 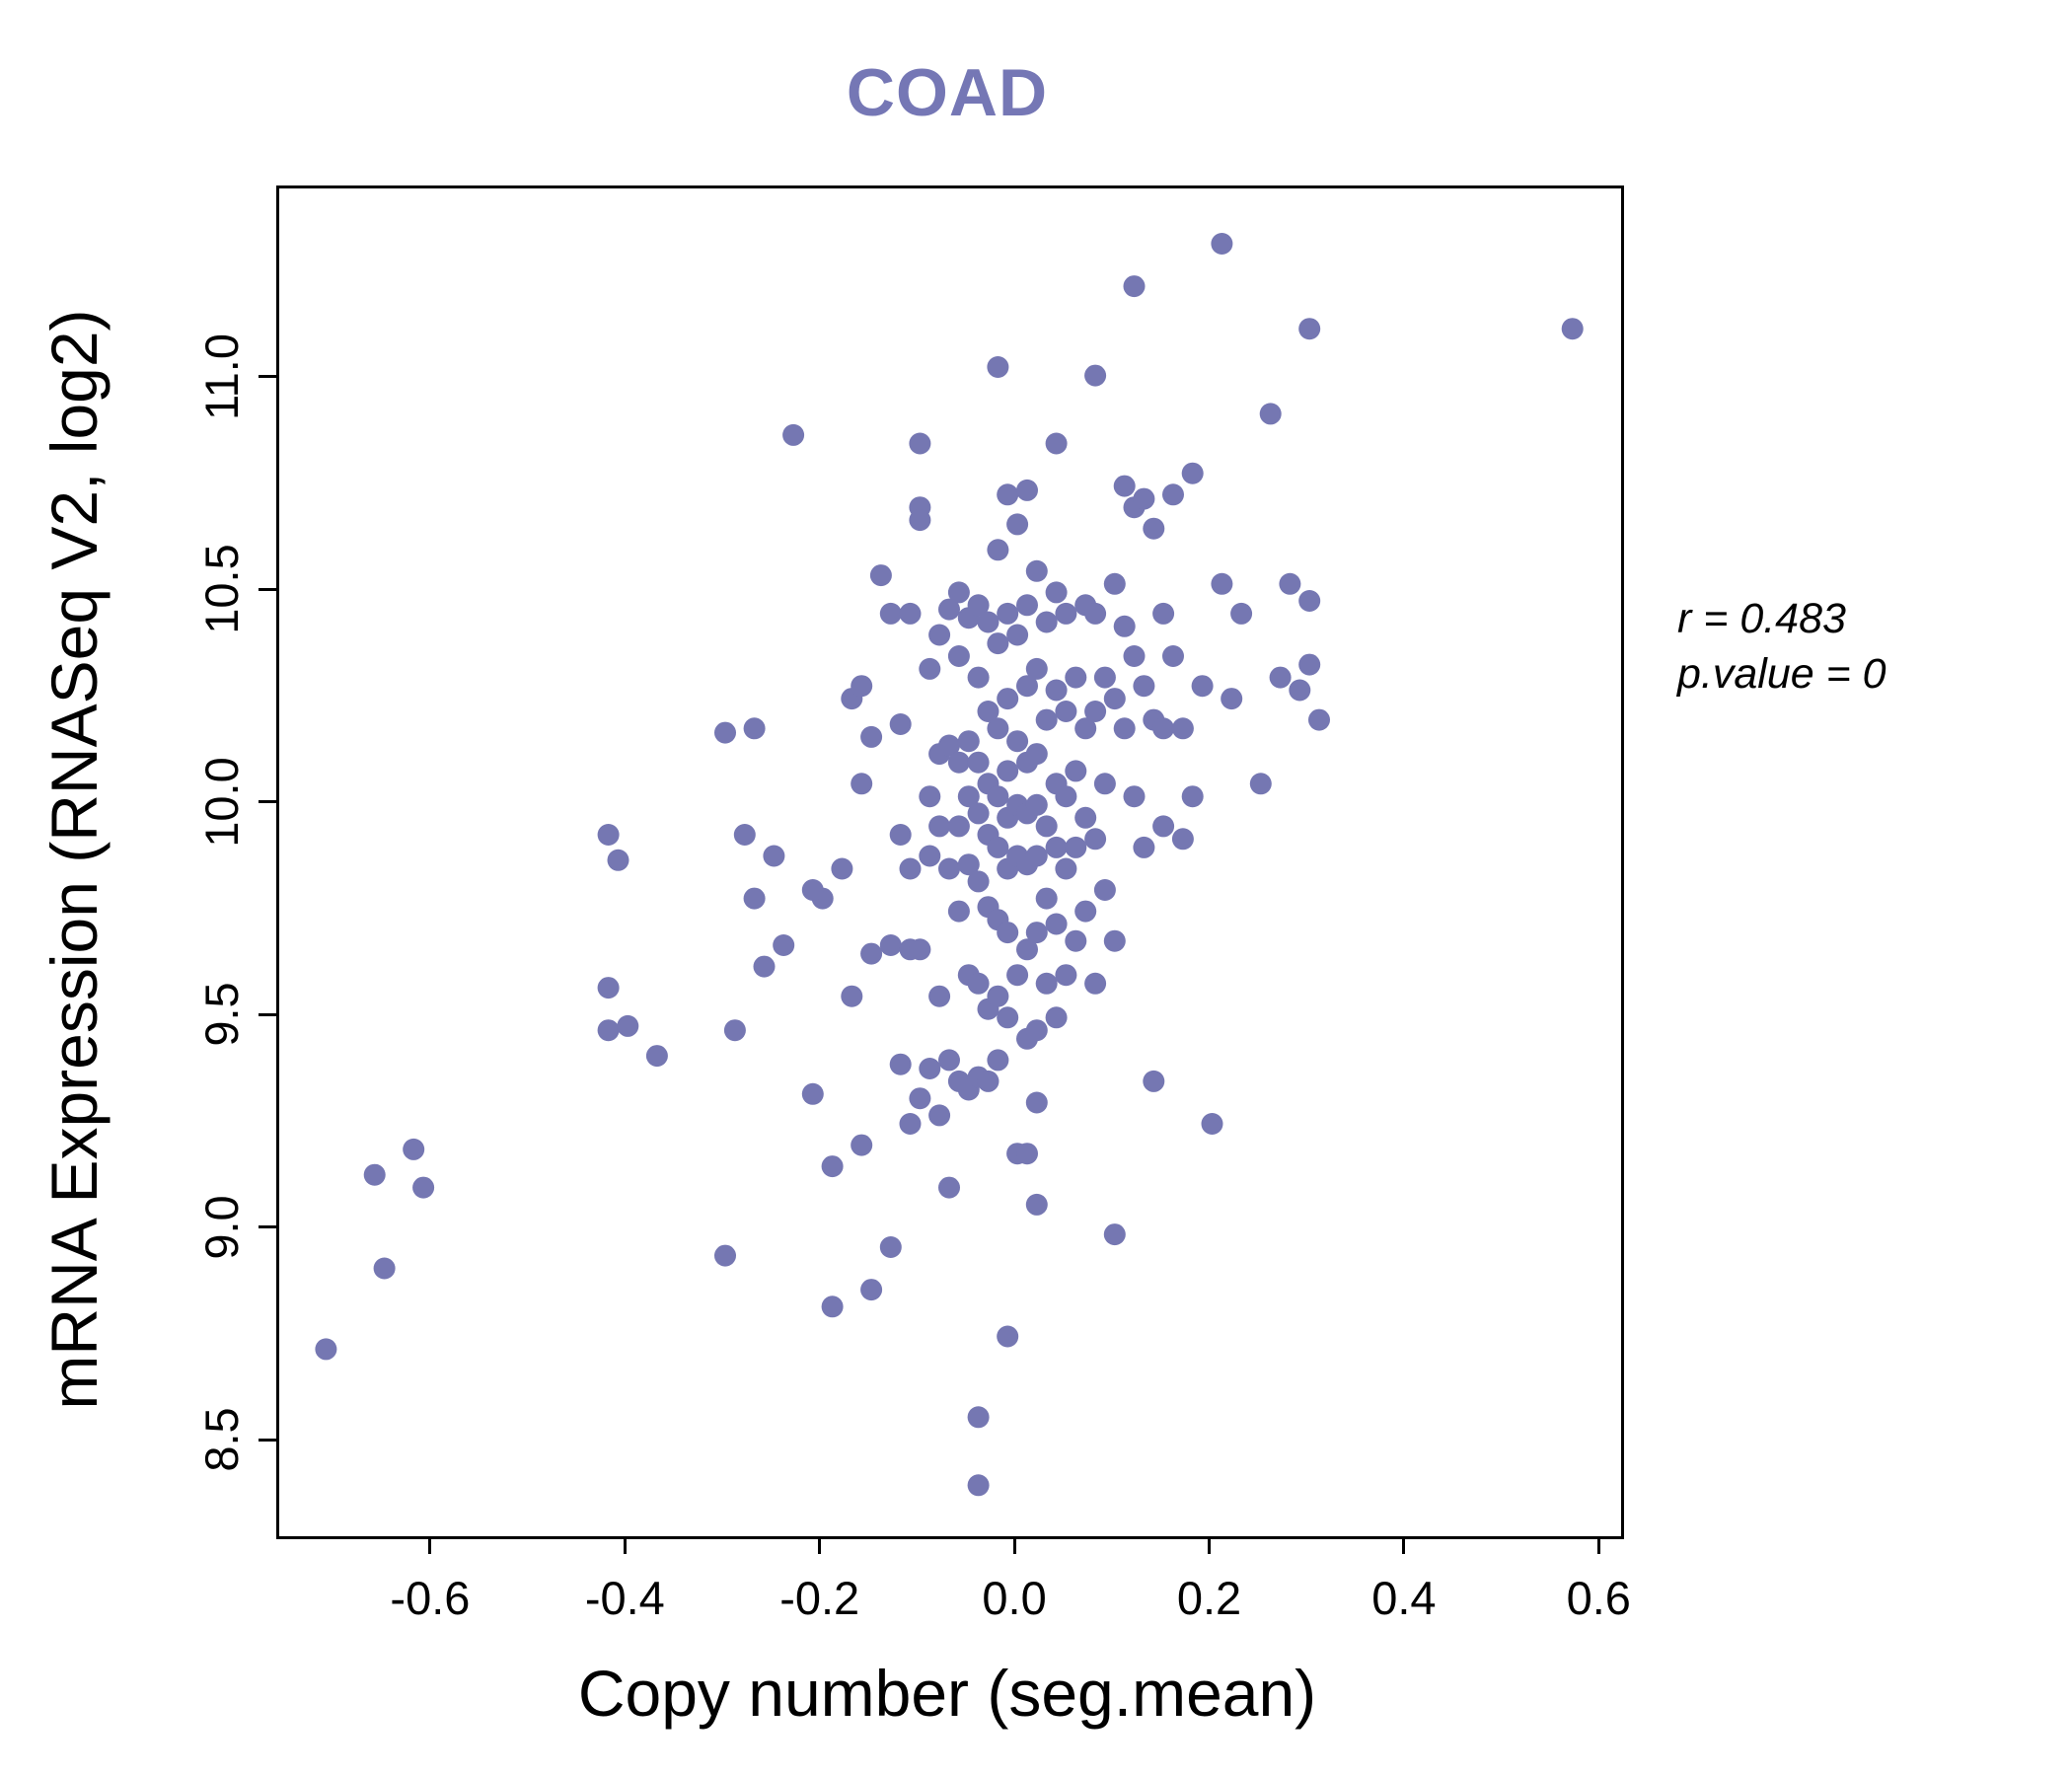 What do you see at coordinates (1404, 1598) in the screenshot?
I see `x-tick-label: 0.4` at bounding box center [1404, 1598].